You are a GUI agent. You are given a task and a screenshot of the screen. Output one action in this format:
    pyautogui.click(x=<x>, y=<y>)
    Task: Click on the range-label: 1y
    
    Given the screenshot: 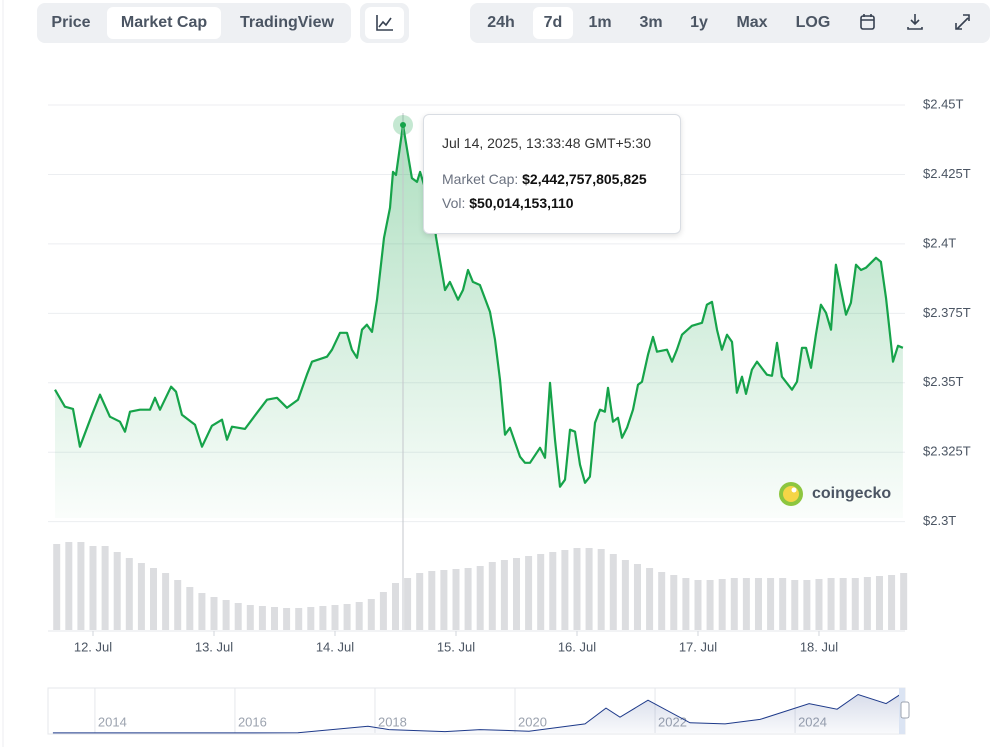 What is the action you would take?
    pyautogui.click(x=699, y=22)
    